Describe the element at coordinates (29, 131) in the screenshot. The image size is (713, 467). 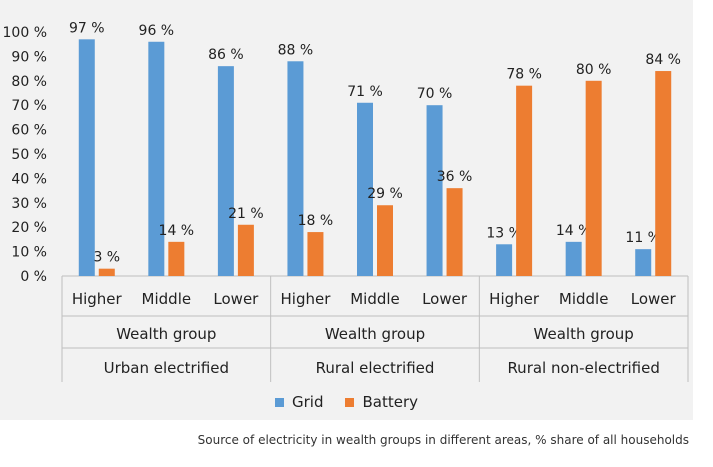
I see `y-tick-label: 60 %` at that location.